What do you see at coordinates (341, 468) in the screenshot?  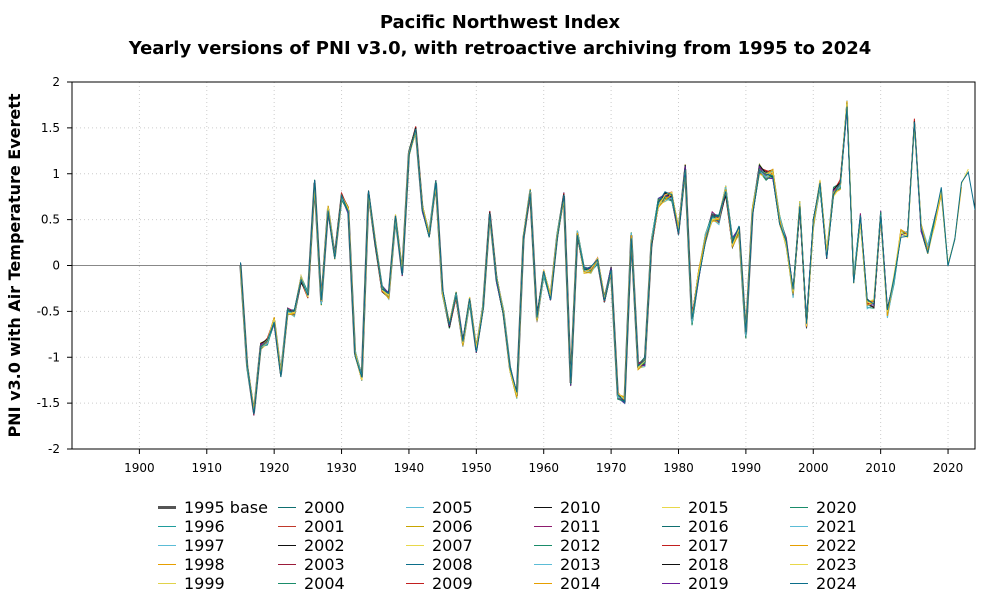 I see `x-tick-label: 1930` at bounding box center [341, 468].